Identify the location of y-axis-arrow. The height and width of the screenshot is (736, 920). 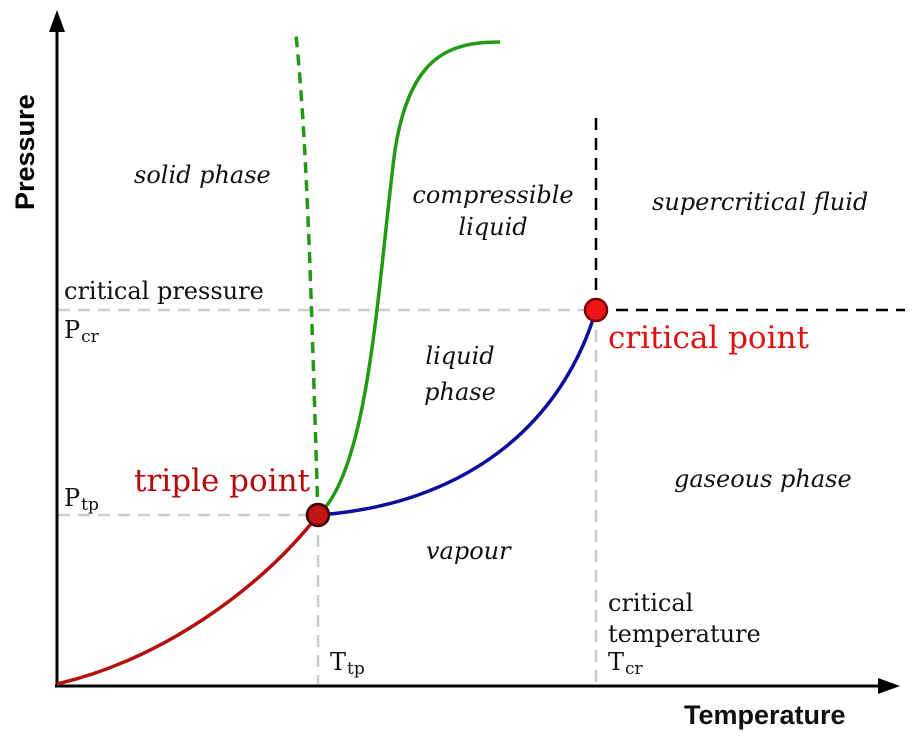
(57, 21).